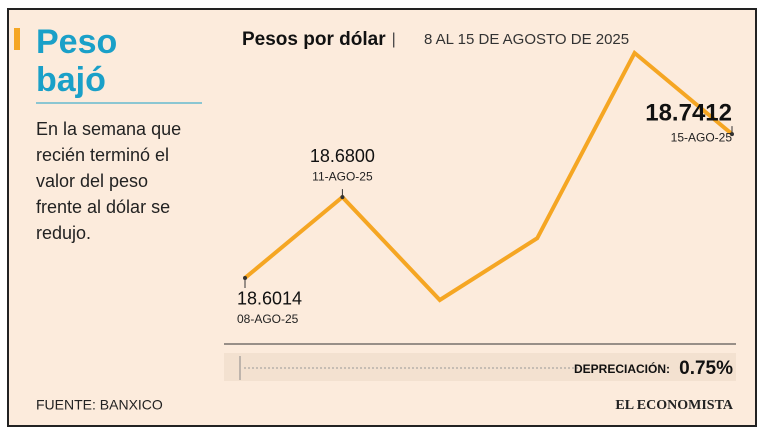  What do you see at coordinates (480, 367) in the screenshot?
I see `summary-bar` at bounding box center [480, 367].